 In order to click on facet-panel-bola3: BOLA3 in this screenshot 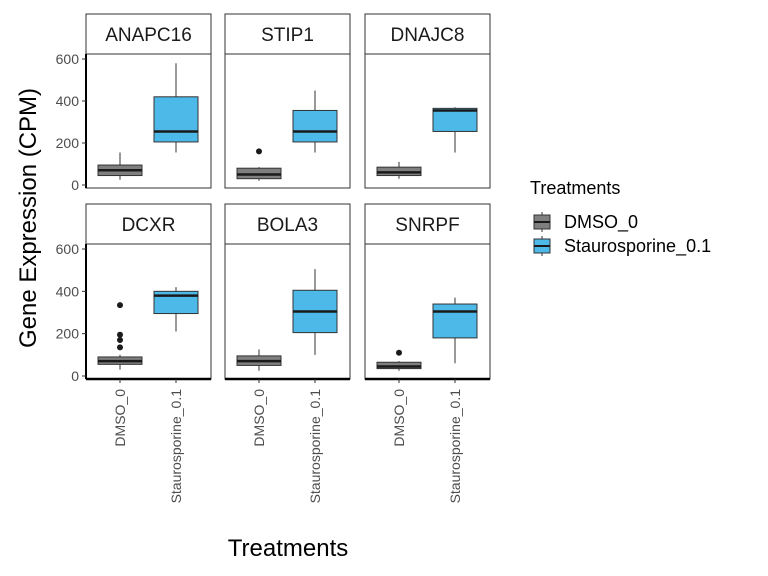, I will do `click(287, 291)`.